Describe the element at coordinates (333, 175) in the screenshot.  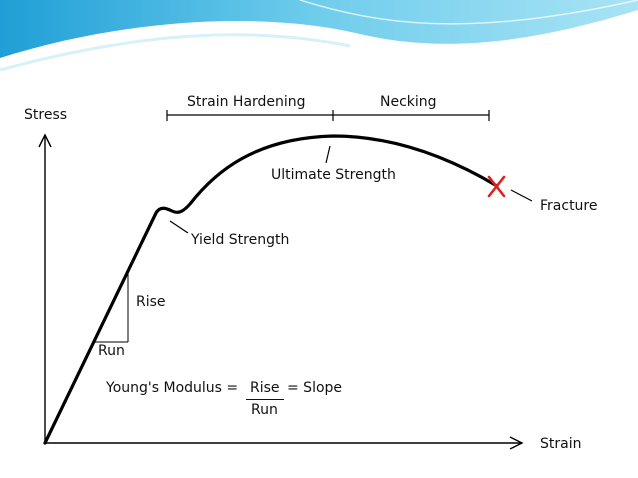
I see `ultimate-strength-label: Ultimate Strength` at that location.